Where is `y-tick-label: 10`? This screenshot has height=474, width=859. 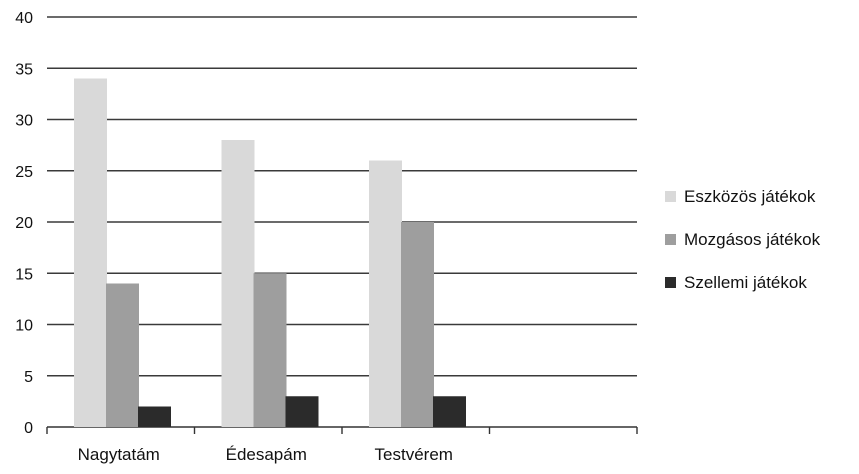
y-tick-label: 10 is located at coordinates (24, 326).